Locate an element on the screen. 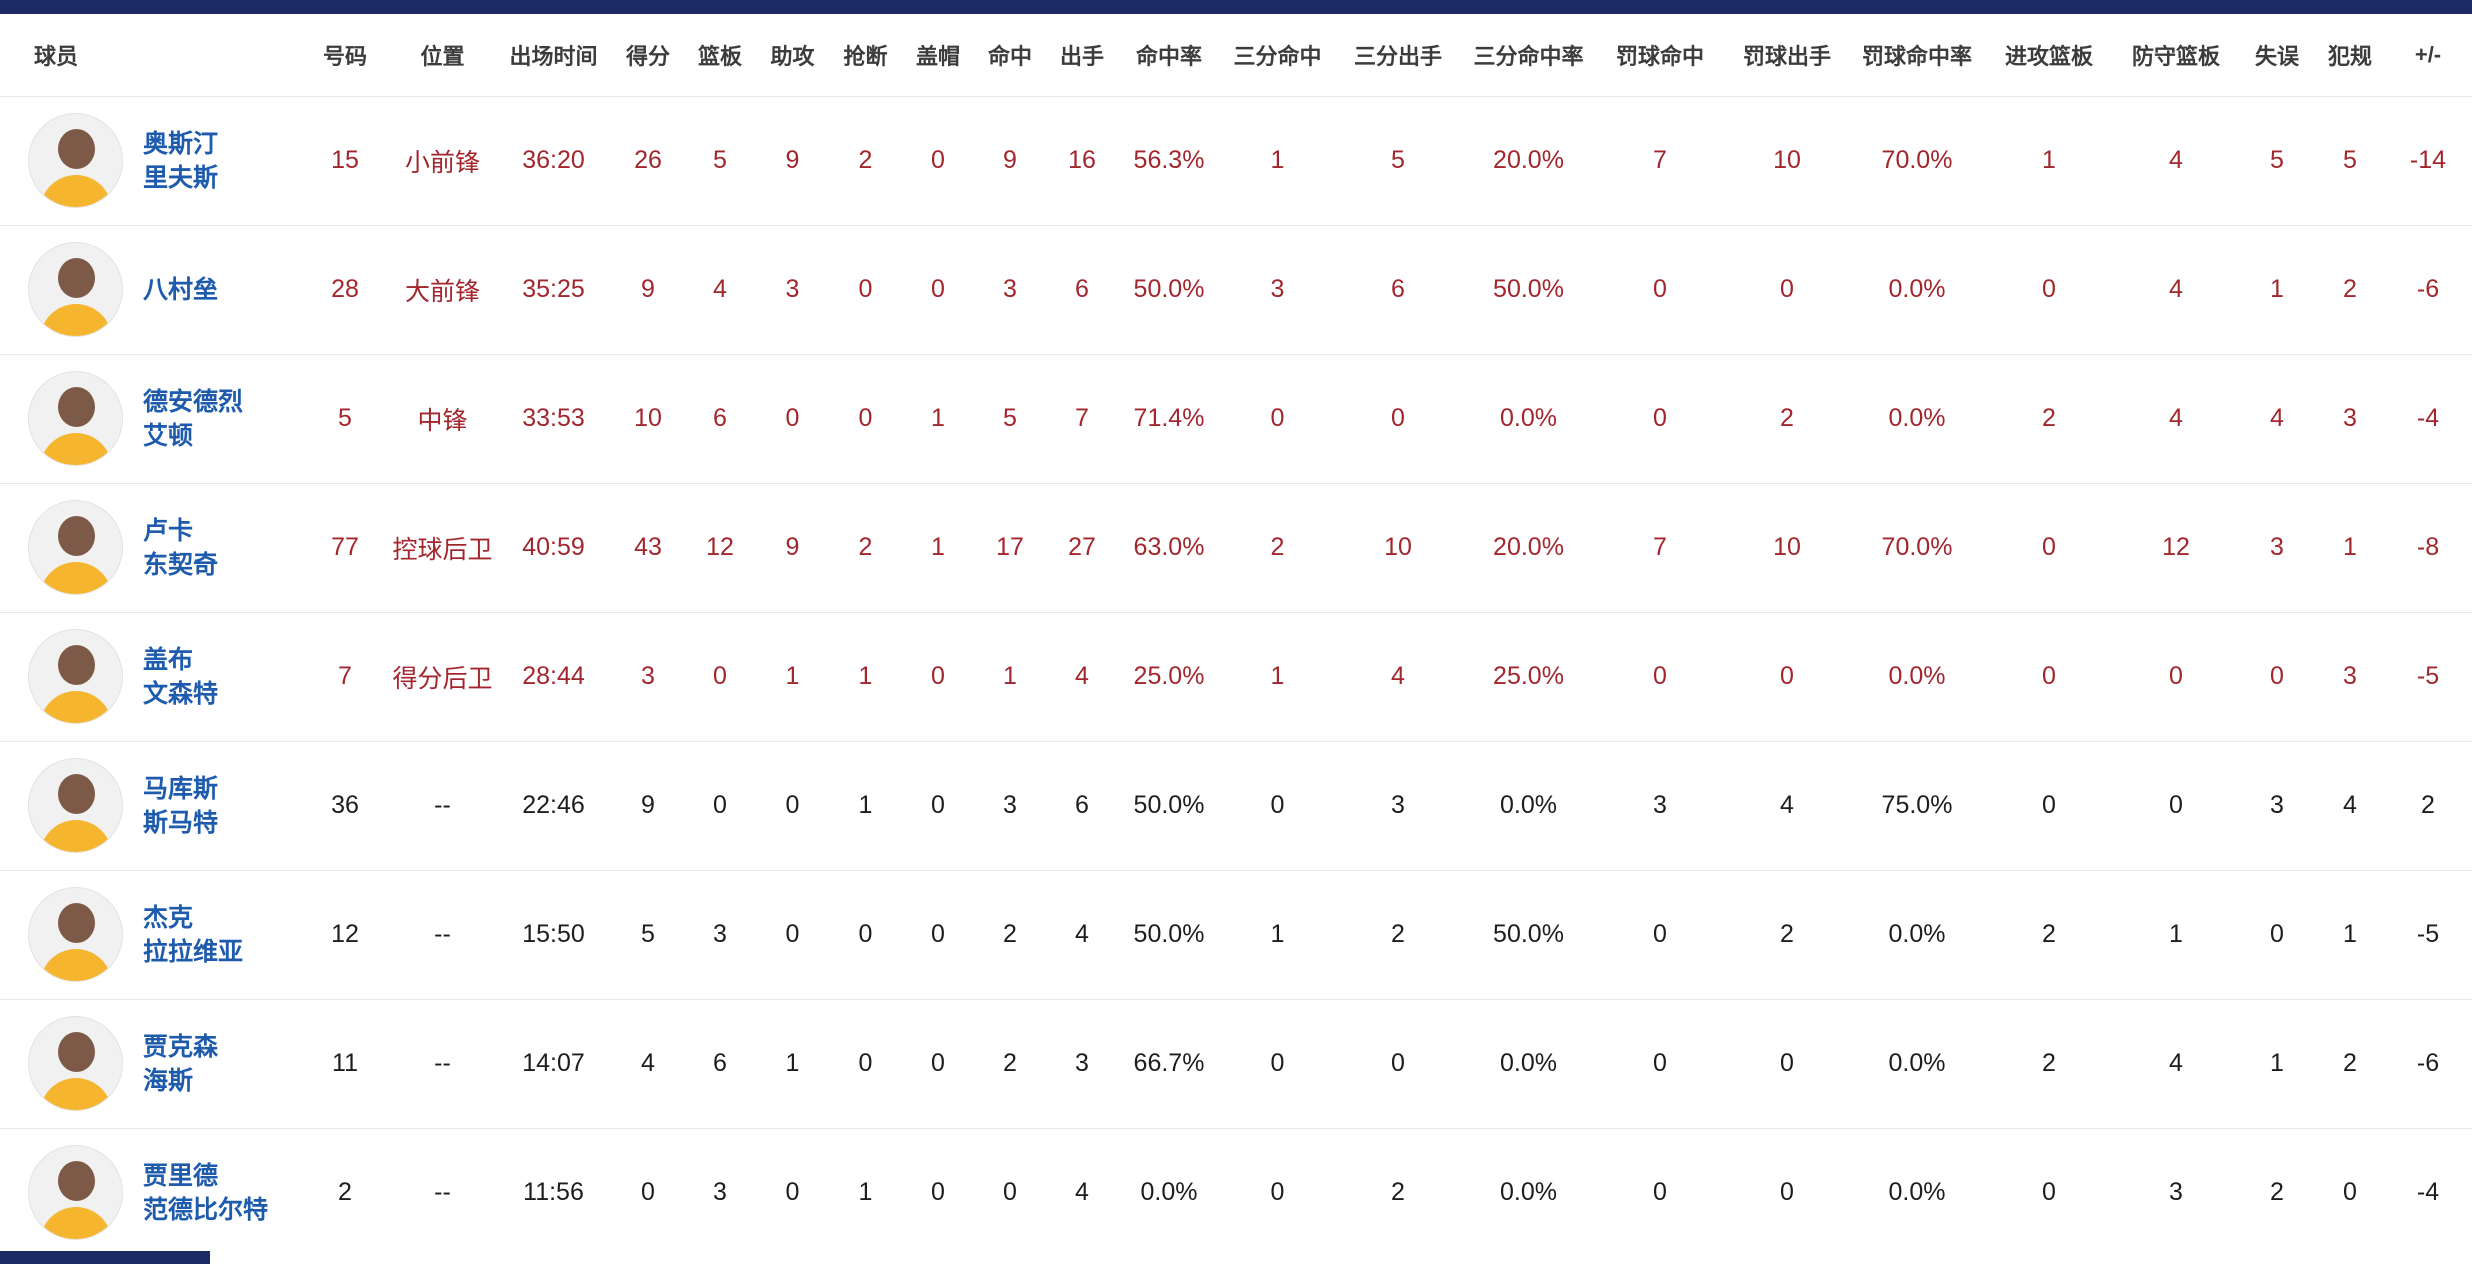 The image size is (2472, 1264). player-name-line: 奥斯汀 is located at coordinates (181, 143).